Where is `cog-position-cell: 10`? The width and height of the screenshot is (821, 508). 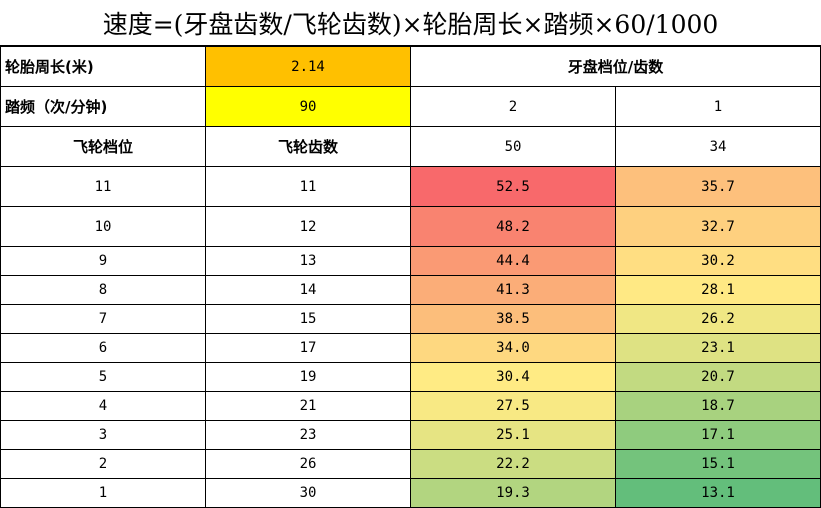 cog-position-cell: 10 is located at coordinates (103, 226).